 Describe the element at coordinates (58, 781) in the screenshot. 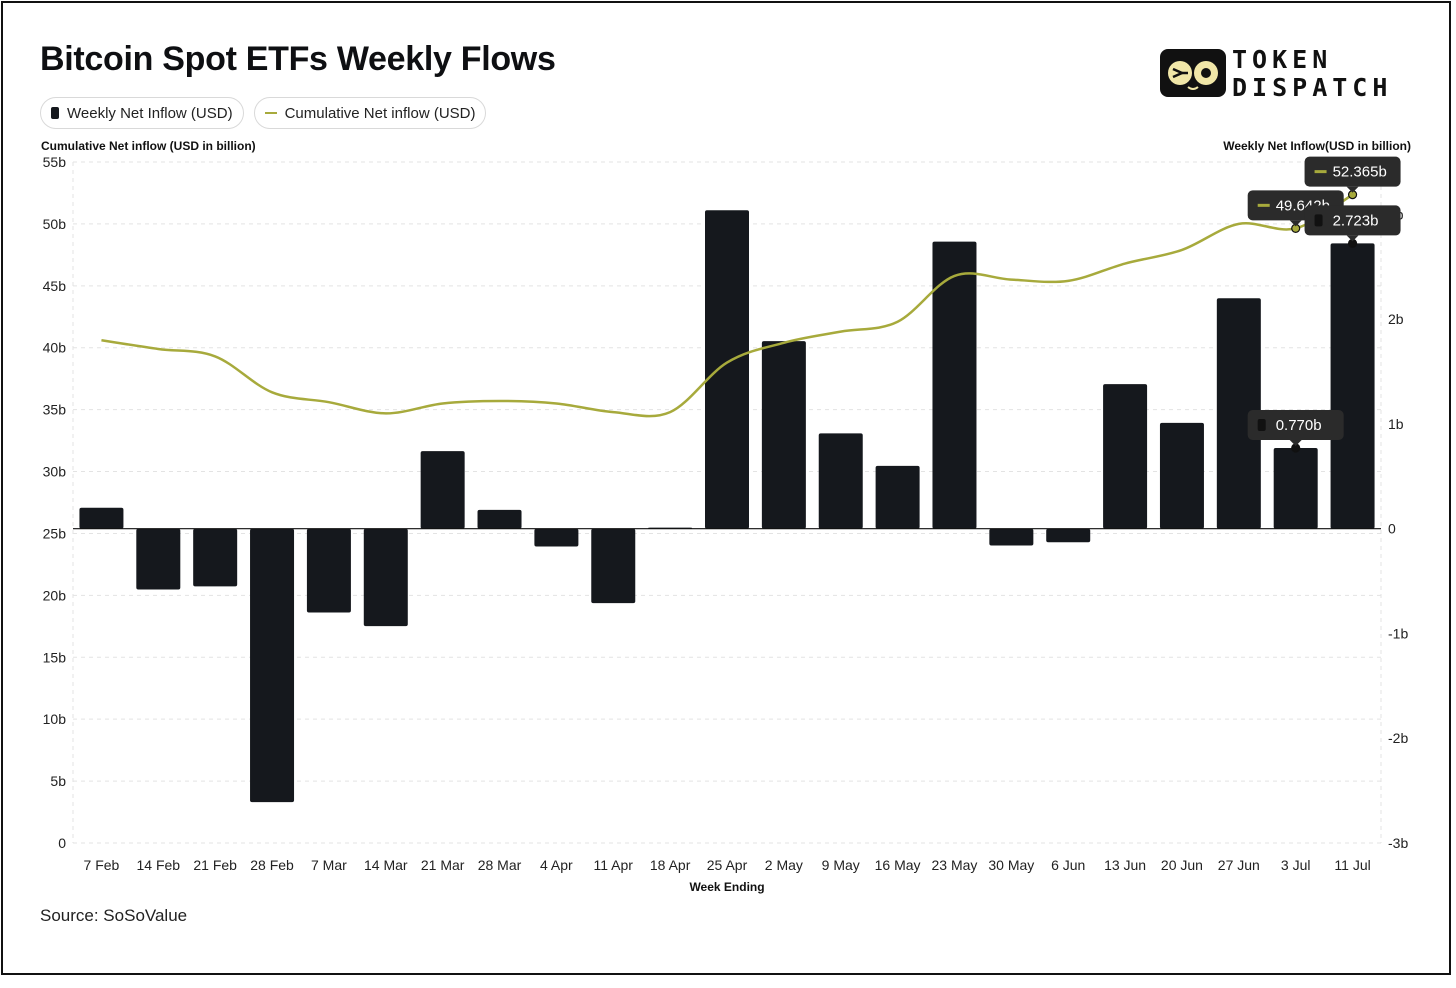

I see `left-tick-label: 5b` at that location.